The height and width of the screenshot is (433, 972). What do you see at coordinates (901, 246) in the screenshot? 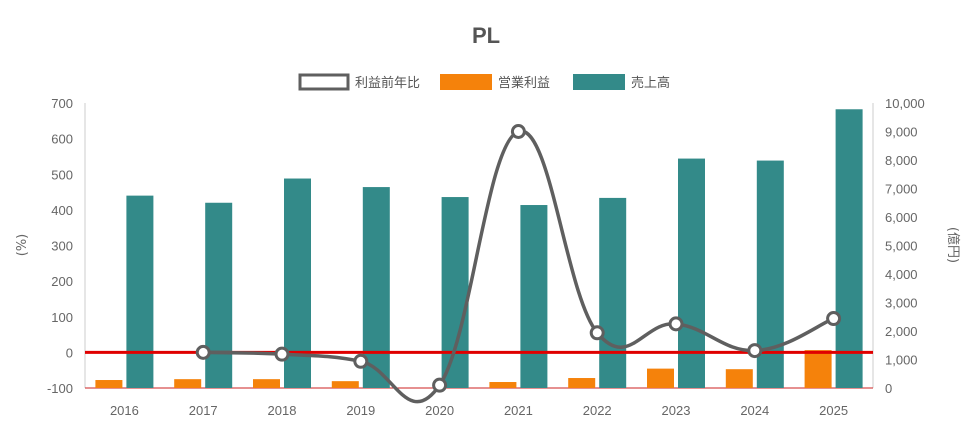
I see `y-right-tick-label: 5,000` at bounding box center [901, 246].